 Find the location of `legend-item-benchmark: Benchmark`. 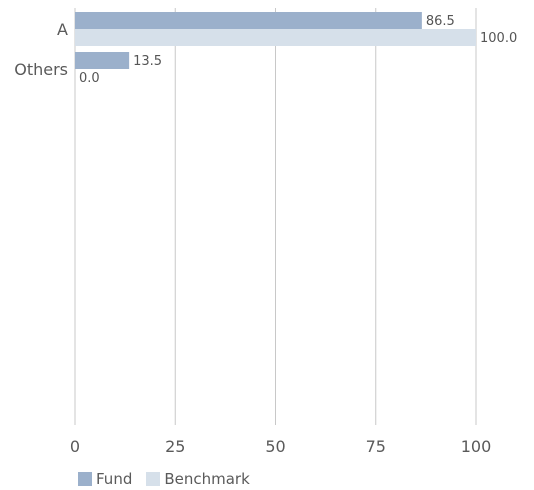

legend-item-benchmark: Benchmark is located at coordinates (198, 479).